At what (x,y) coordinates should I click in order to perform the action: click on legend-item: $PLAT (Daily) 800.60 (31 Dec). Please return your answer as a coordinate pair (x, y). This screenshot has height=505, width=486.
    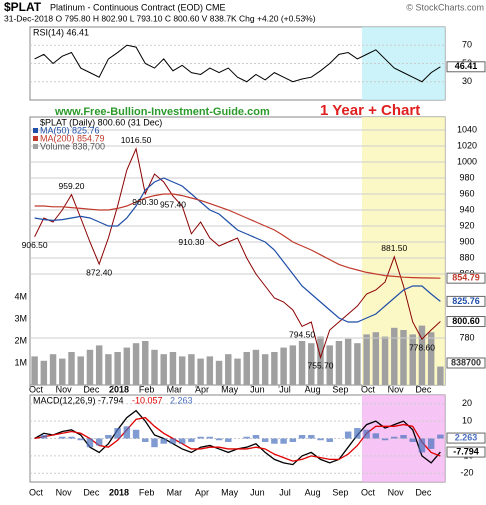
    Looking at the image, I should click on (101, 122).